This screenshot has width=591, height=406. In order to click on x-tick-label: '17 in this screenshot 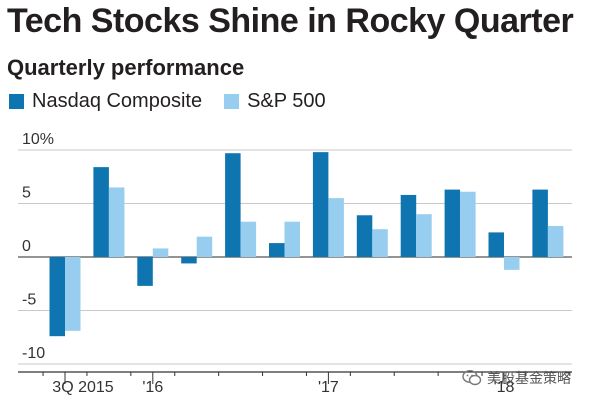, I will do `click(328, 387)`.